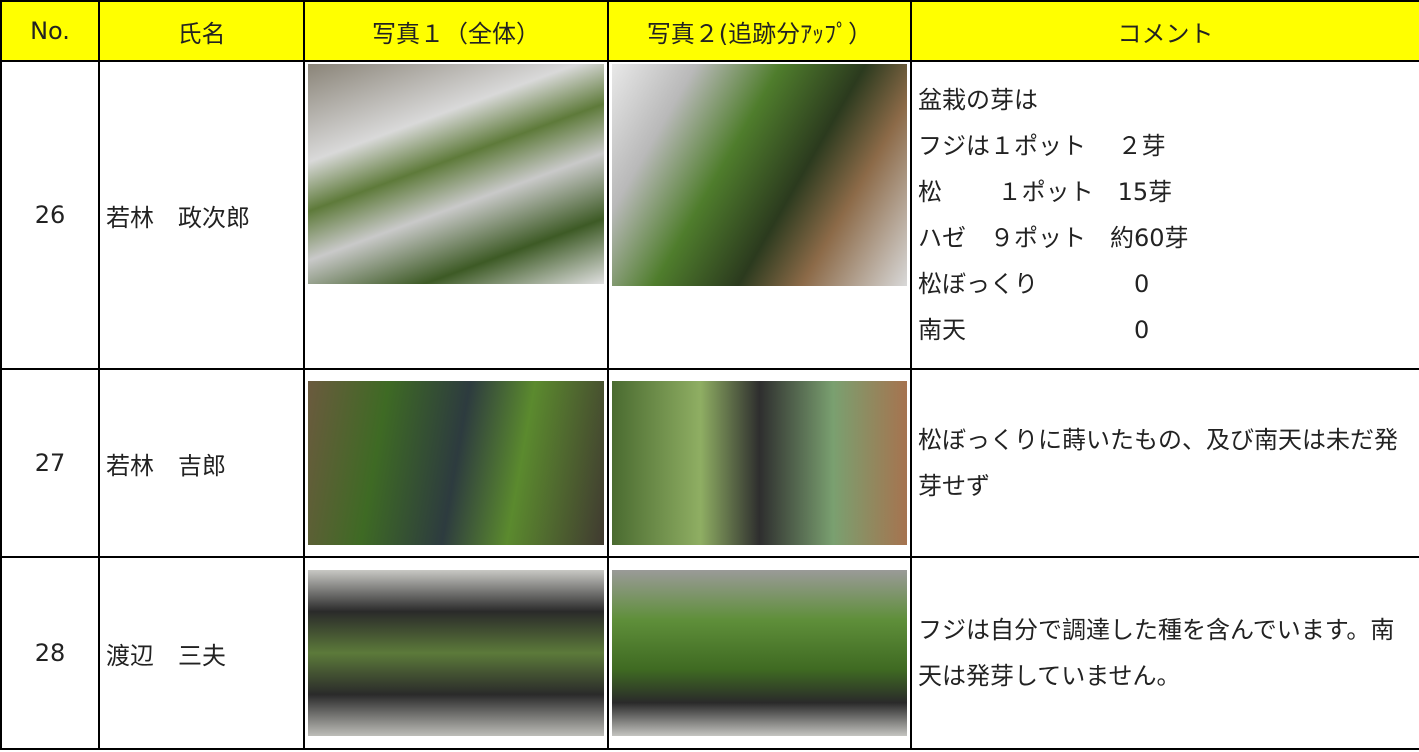 Image resolution: width=1419 pixels, height=752 pixels. What do you see at coordinates (456, 31) in the screenshot?
I see `header-cell: 写真１（全体）` at bounding box center [456, 31].